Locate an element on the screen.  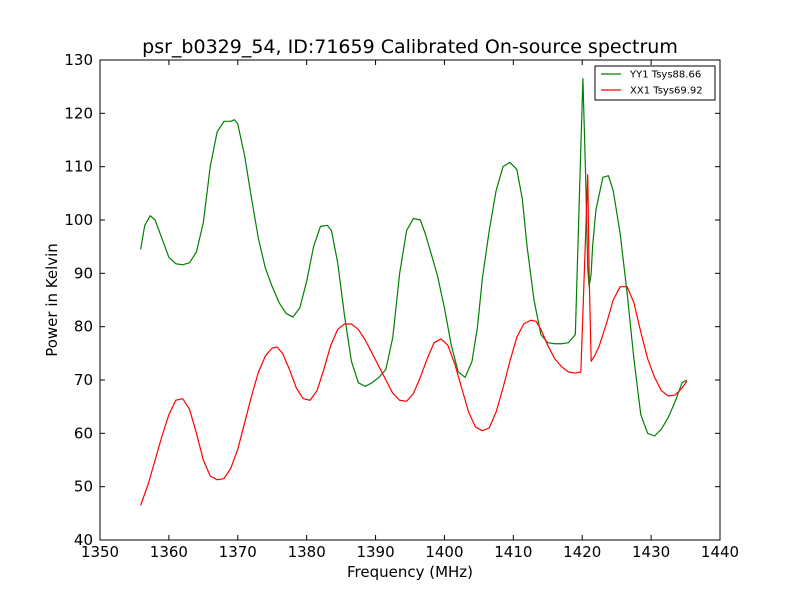
legend-label-xx1: XX1 Tsys69.92 is located at coordinates (666, 91).